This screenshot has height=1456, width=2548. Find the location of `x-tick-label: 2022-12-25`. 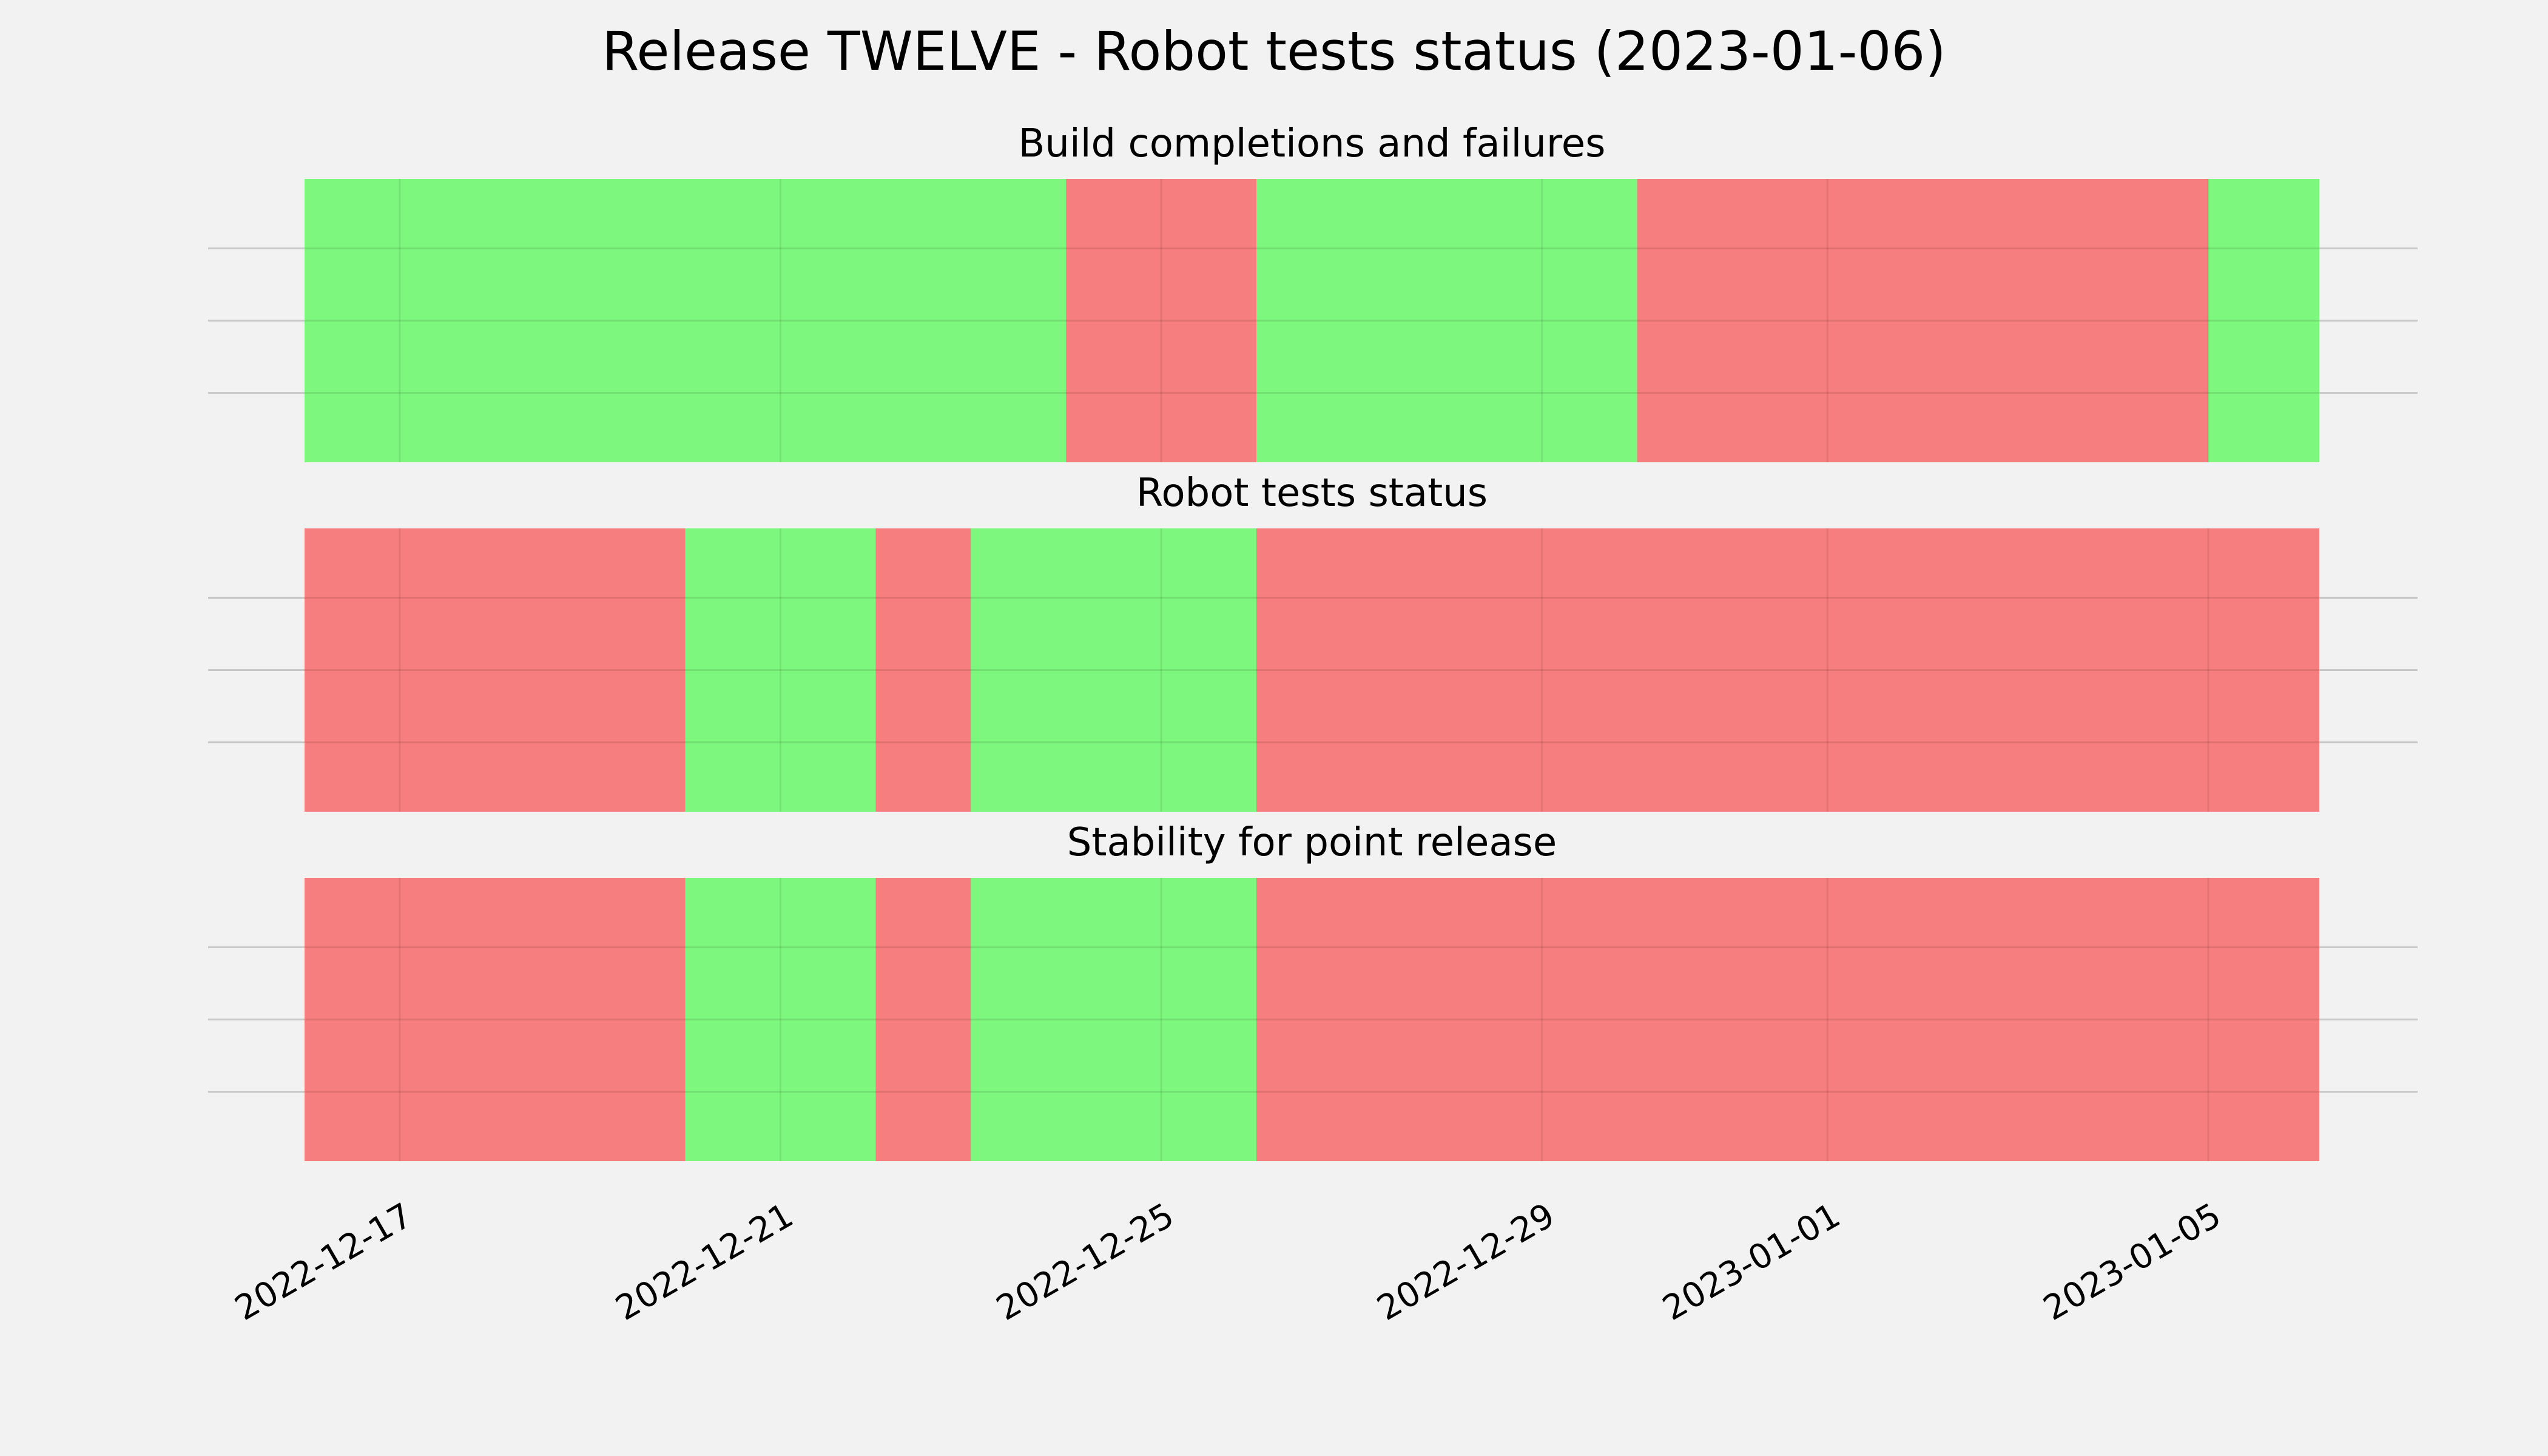

x-tick-label: 2022-12-25 is located at coordinates (1085, 1262).